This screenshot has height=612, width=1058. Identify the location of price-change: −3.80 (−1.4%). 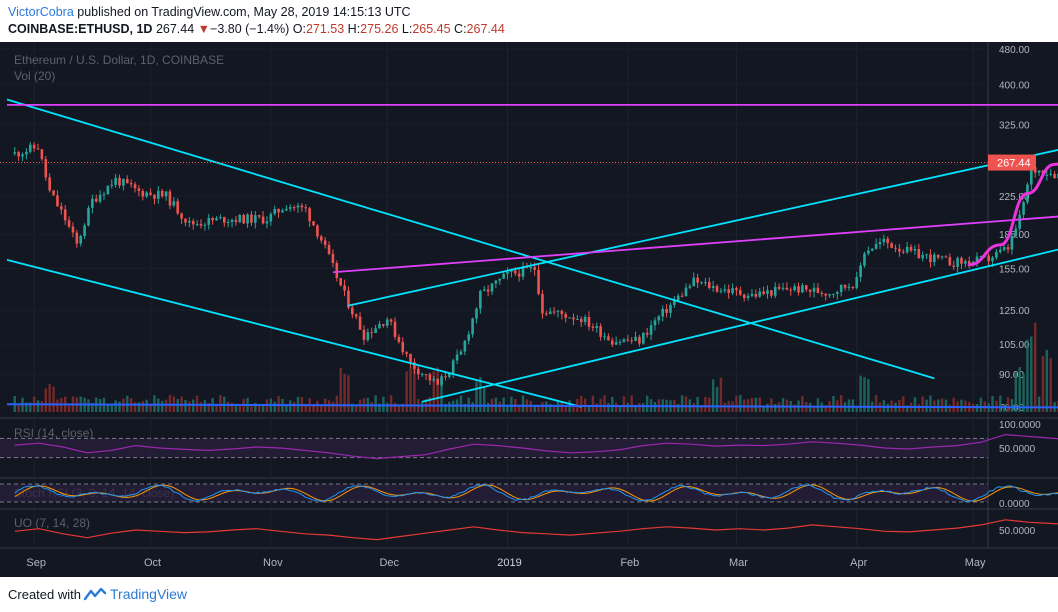
(250, 29).